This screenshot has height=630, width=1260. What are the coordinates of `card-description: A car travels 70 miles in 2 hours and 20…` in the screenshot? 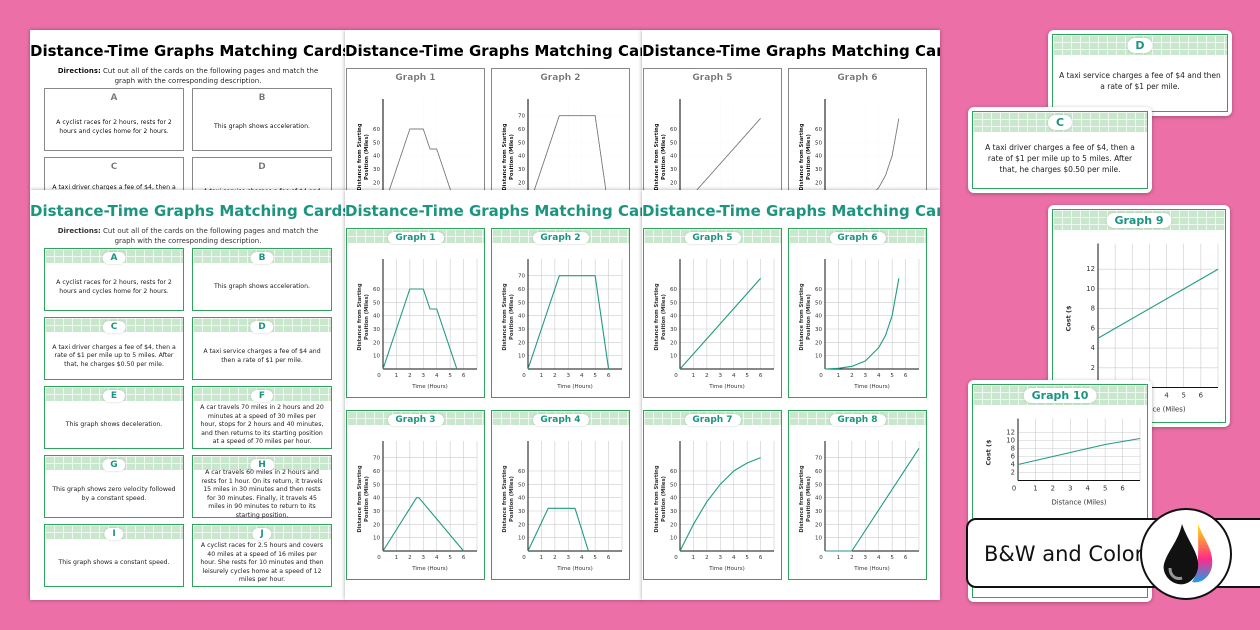 It's located at (262, 425).